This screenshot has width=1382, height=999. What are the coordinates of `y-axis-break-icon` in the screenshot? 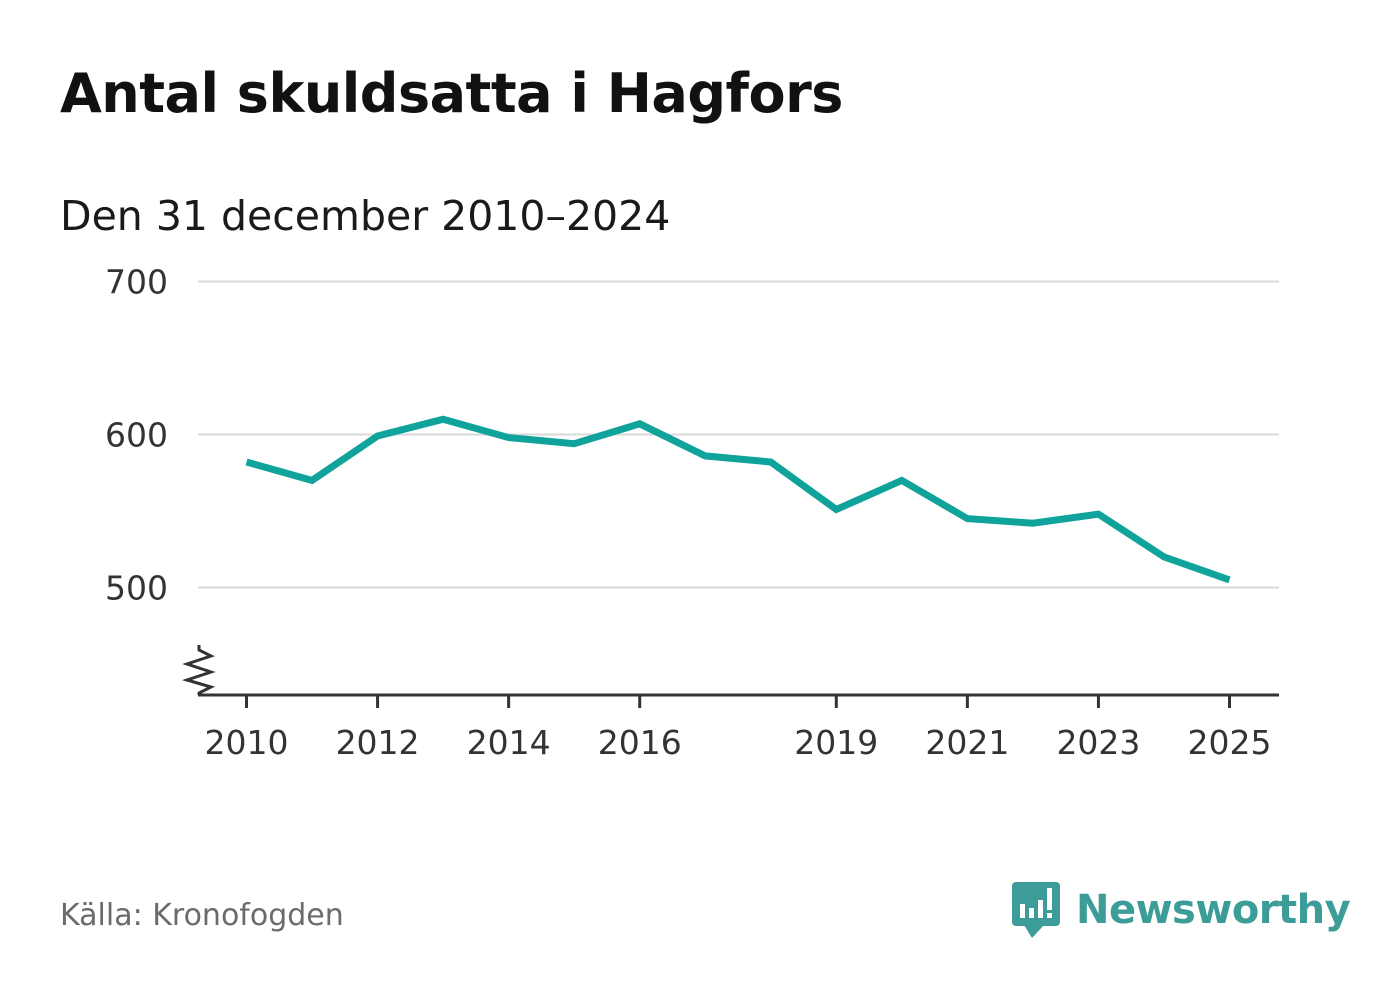 It's located at (198, 670).